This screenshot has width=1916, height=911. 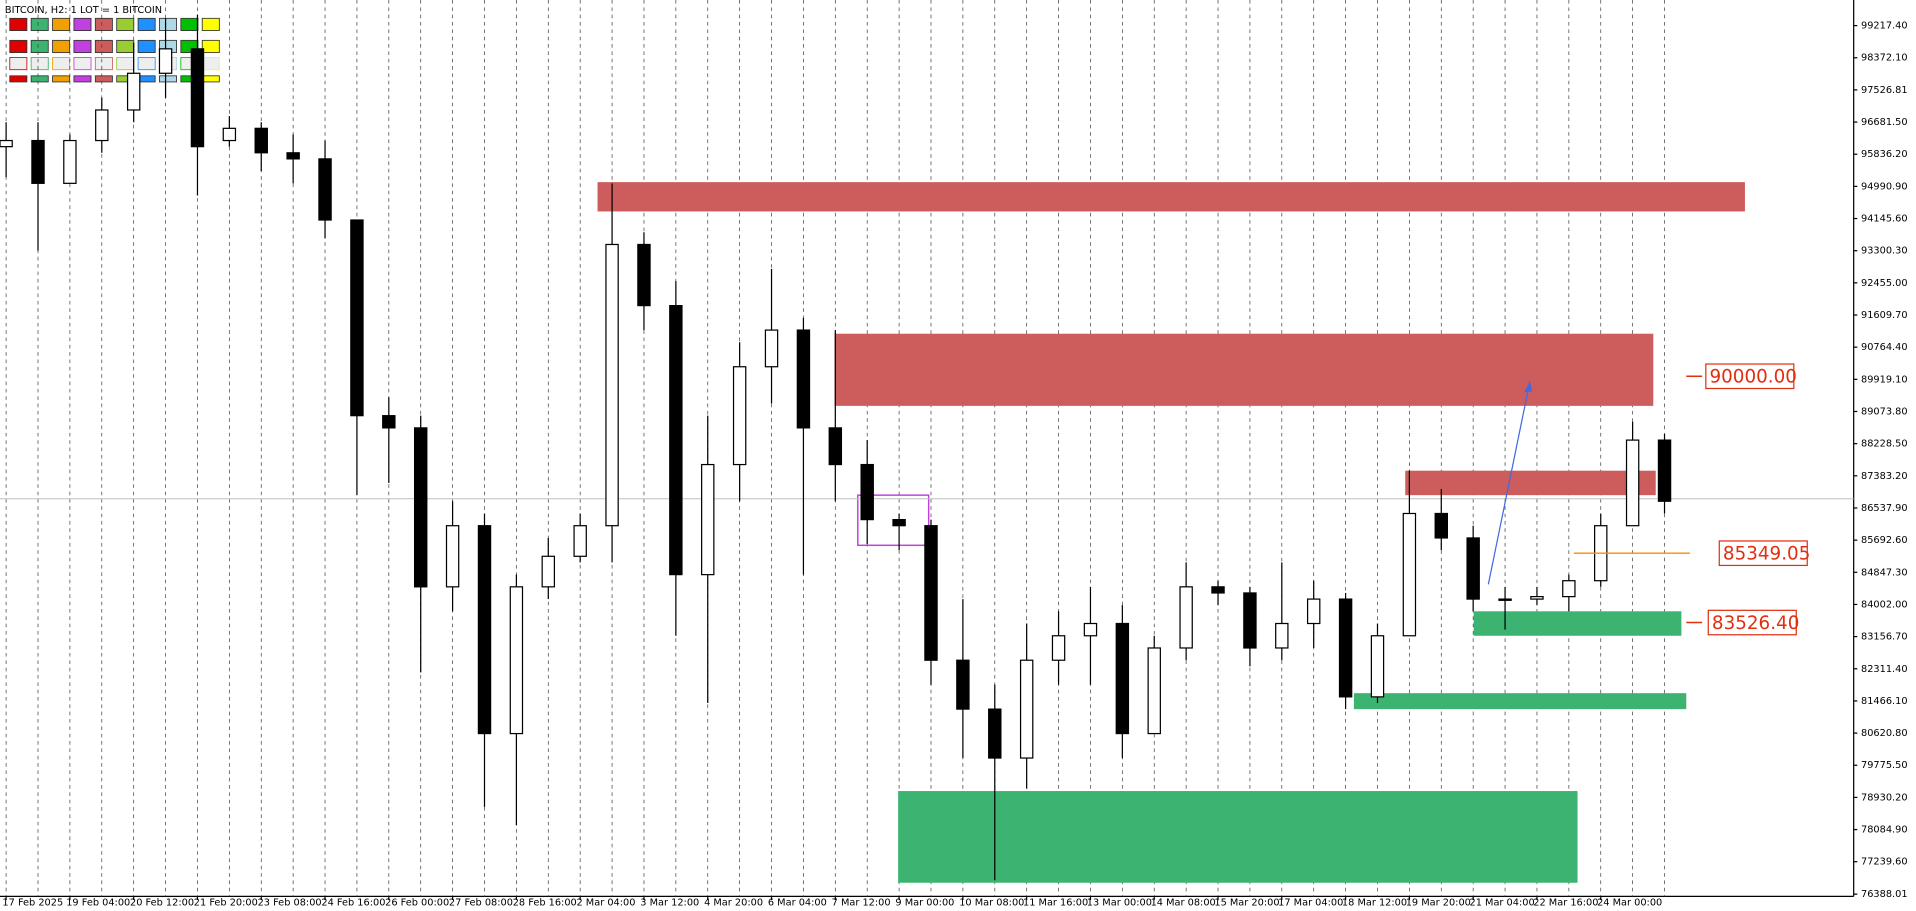 I want to click on arrow, so click(x=1509, y=483).